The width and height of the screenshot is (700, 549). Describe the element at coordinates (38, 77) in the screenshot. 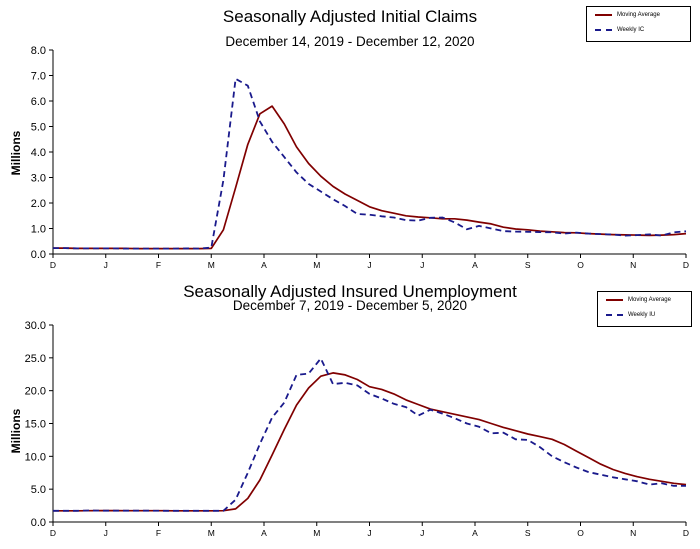

I see `y-tick-label: 7.0` at that location.